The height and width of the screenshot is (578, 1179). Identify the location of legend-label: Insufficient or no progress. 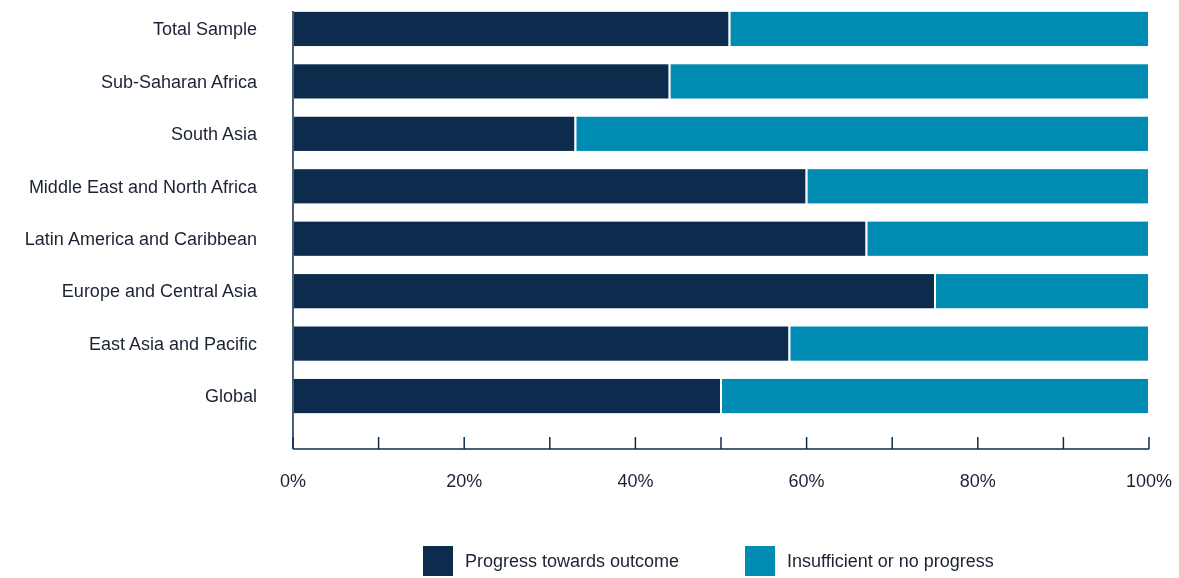
(890, 561).